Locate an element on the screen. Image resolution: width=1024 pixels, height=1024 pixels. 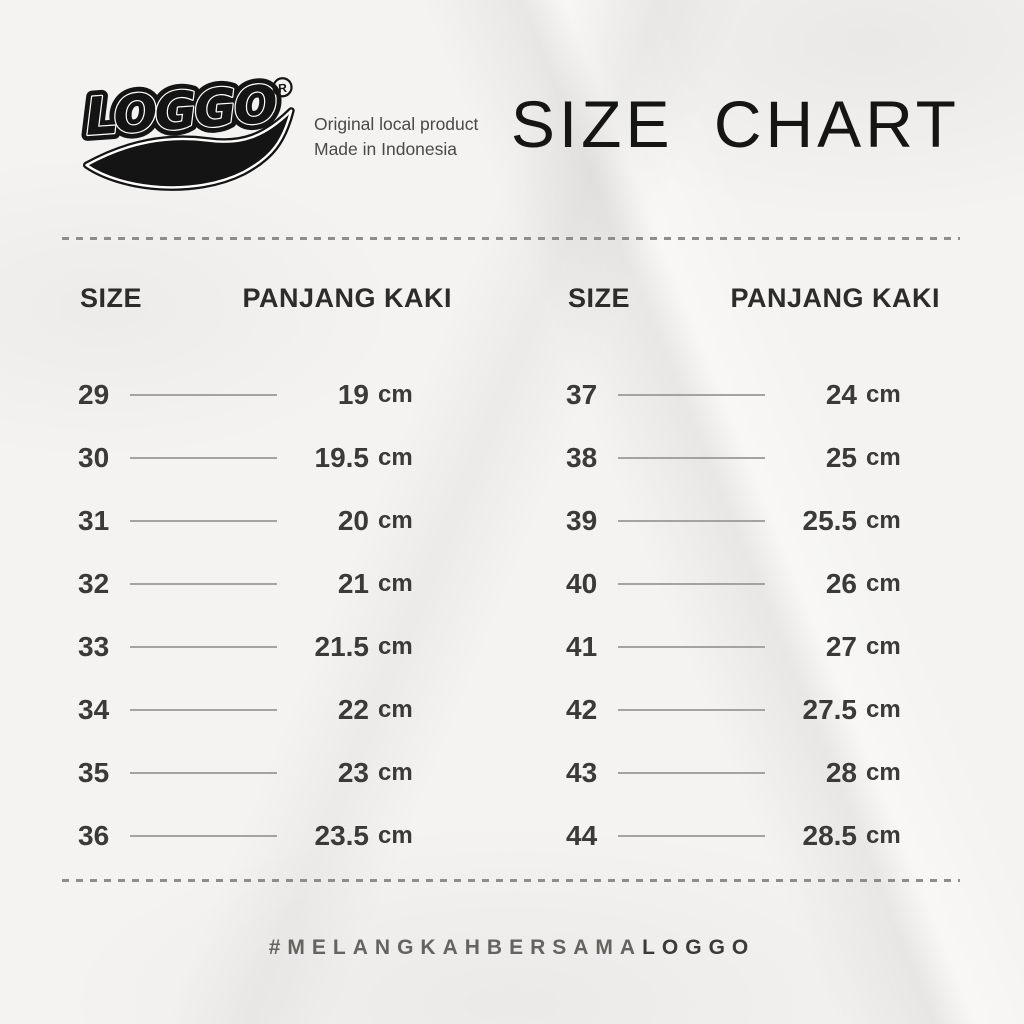
size-value: 35 is located at coordinates (94, 772).